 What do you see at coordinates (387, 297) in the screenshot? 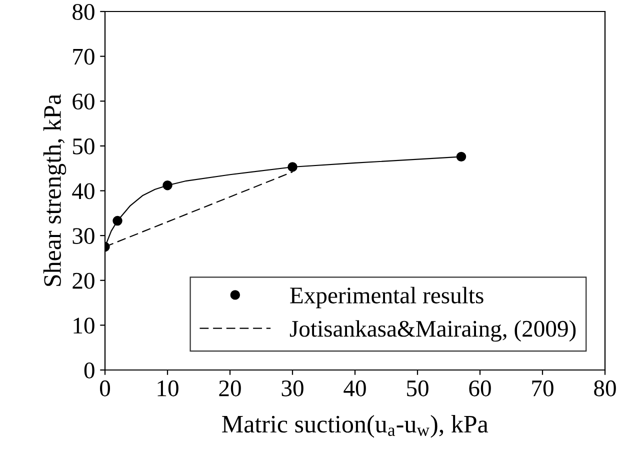
I see `legend-label: Experimental results` at bounding box center [387, 297].